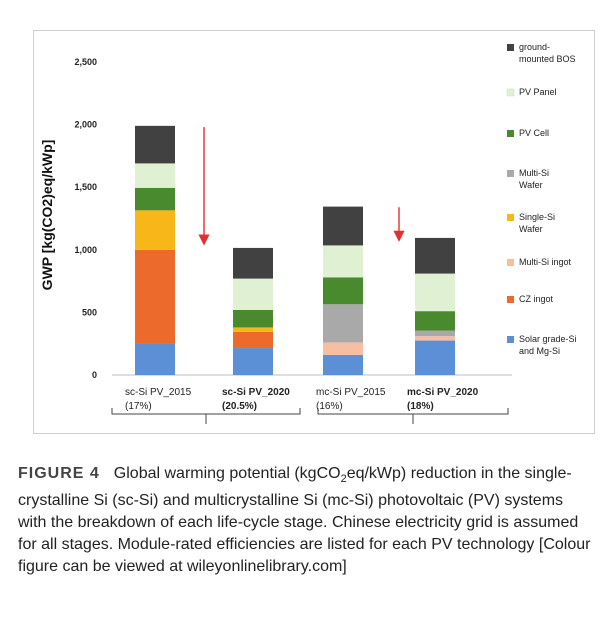  Describe the element at coordinates (59, 473) in the screenshot. I see `figure-label: FIGURE 4` at that location.